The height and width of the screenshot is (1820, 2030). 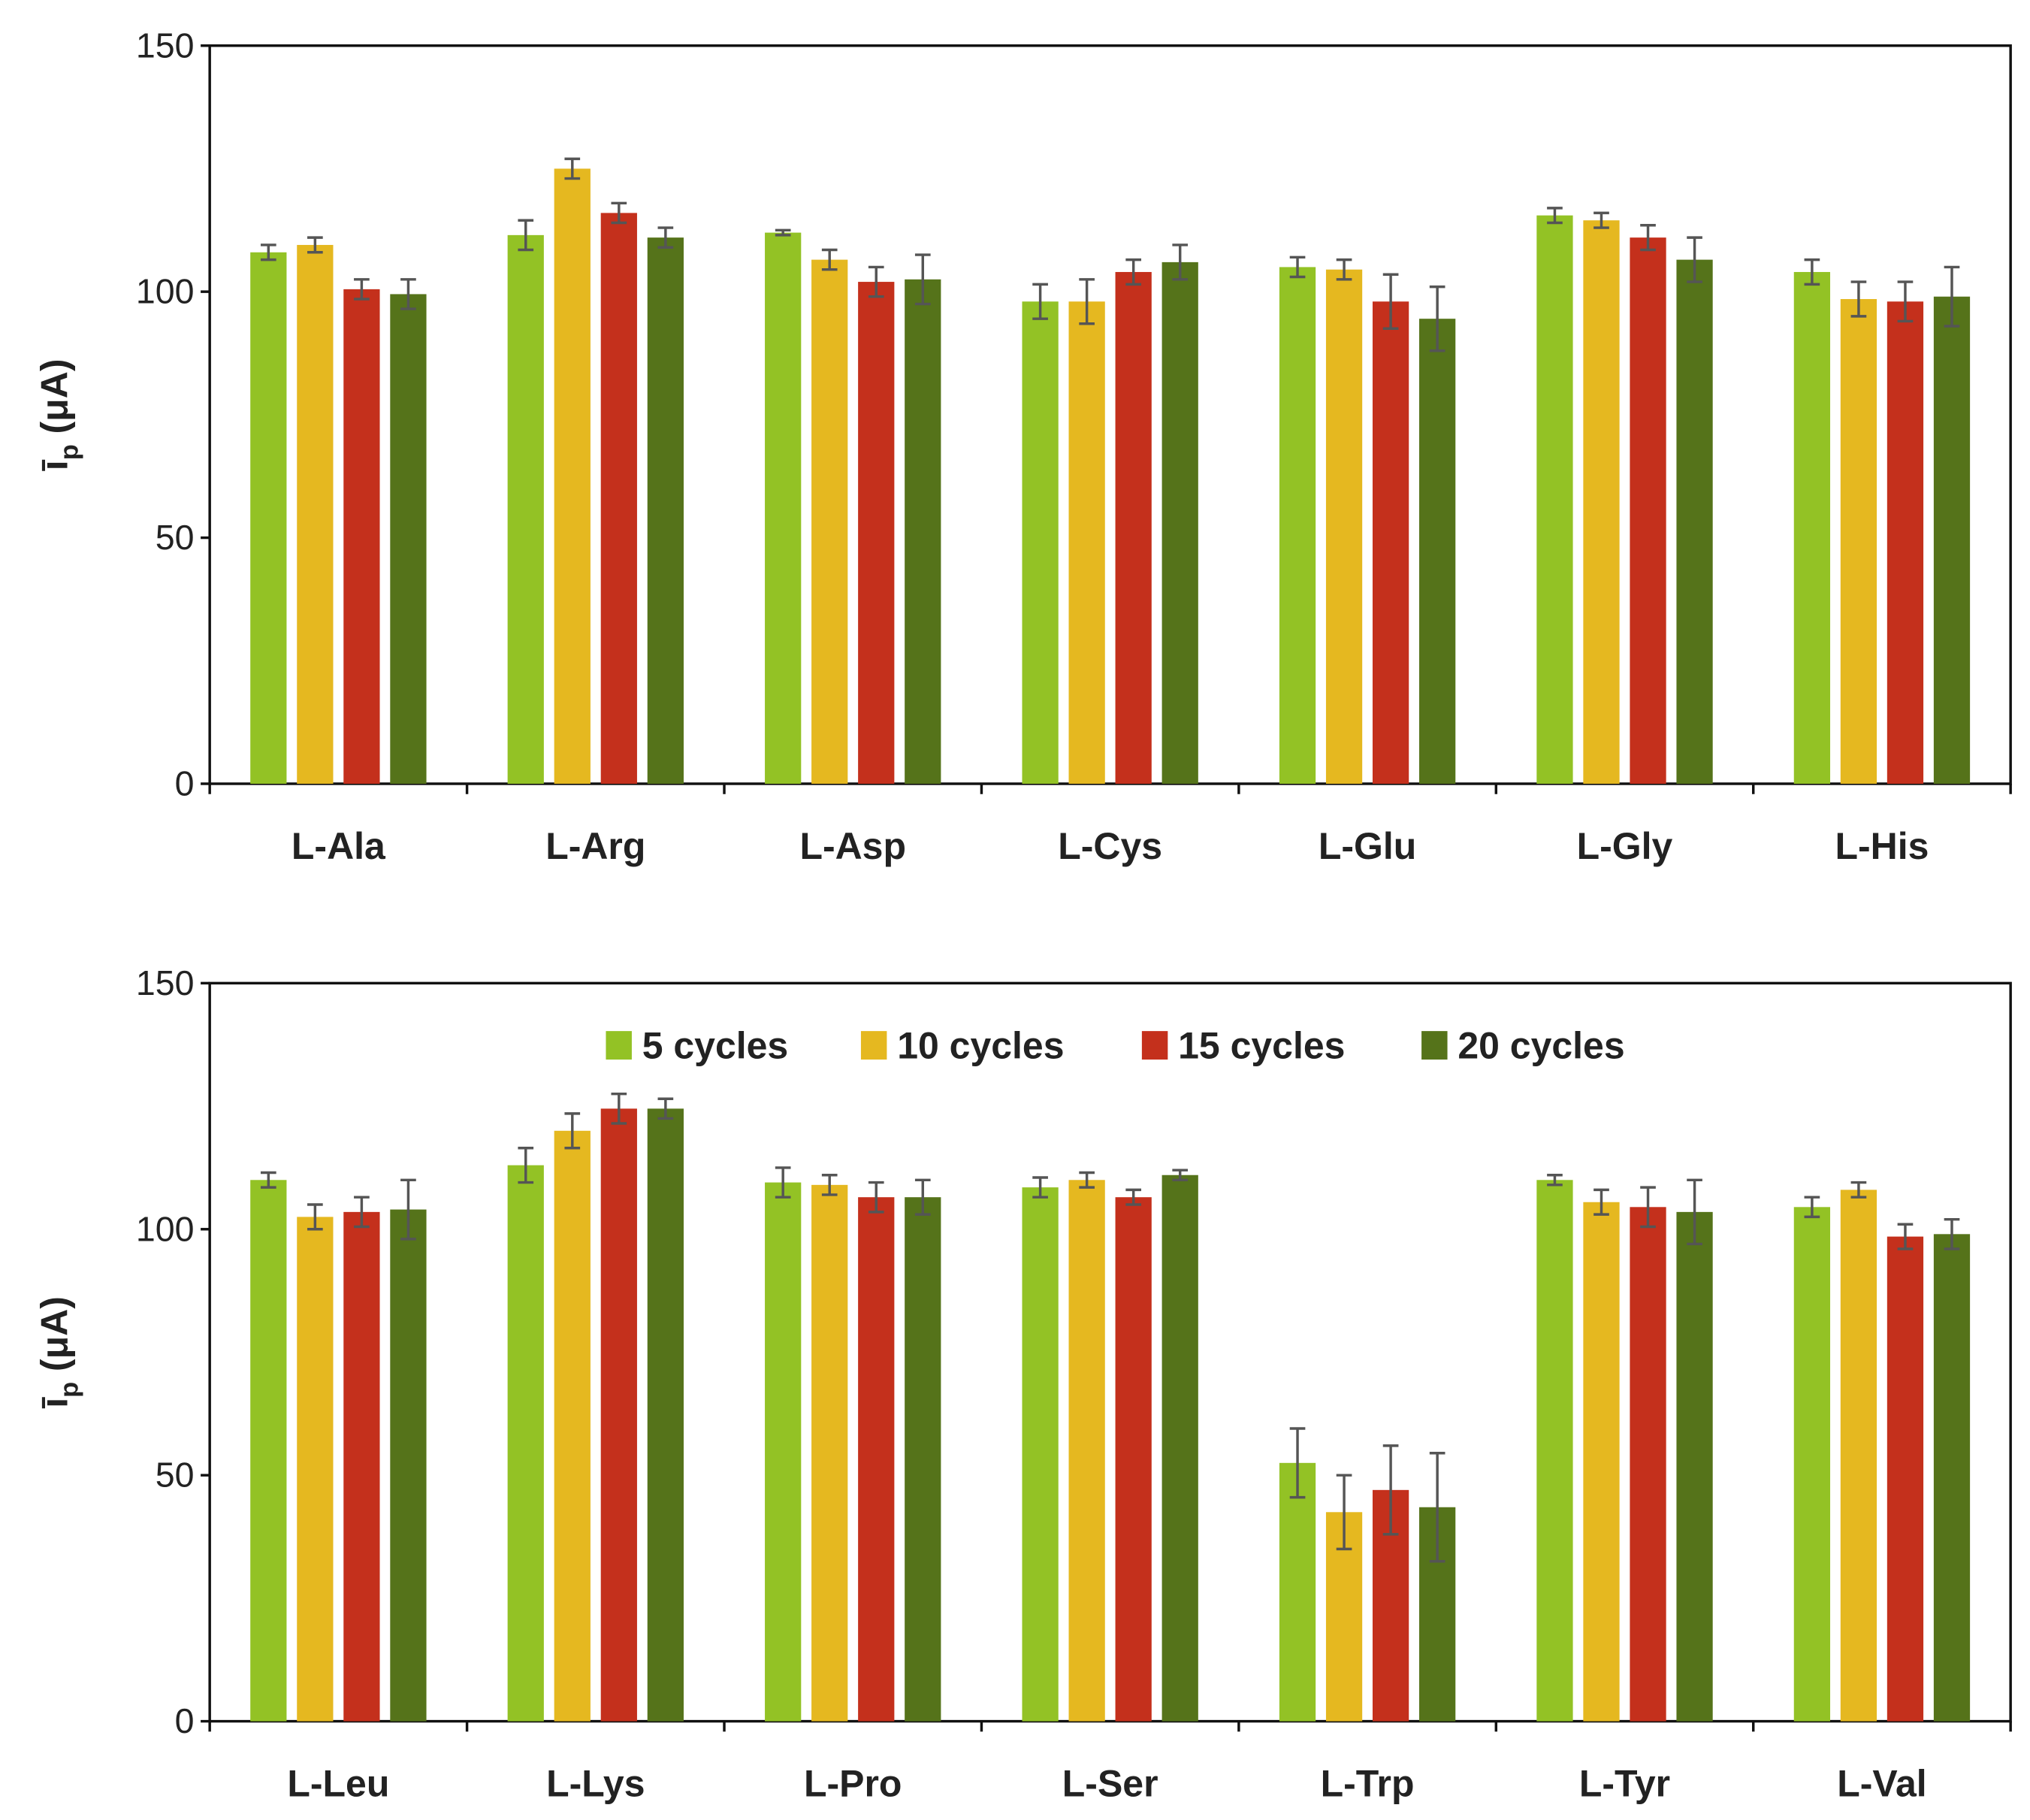 What do you see at coordinates (1906, 542) in the screenshot?
I see `bar-15-cycles-L-His` at bounding box center [1906, 542].